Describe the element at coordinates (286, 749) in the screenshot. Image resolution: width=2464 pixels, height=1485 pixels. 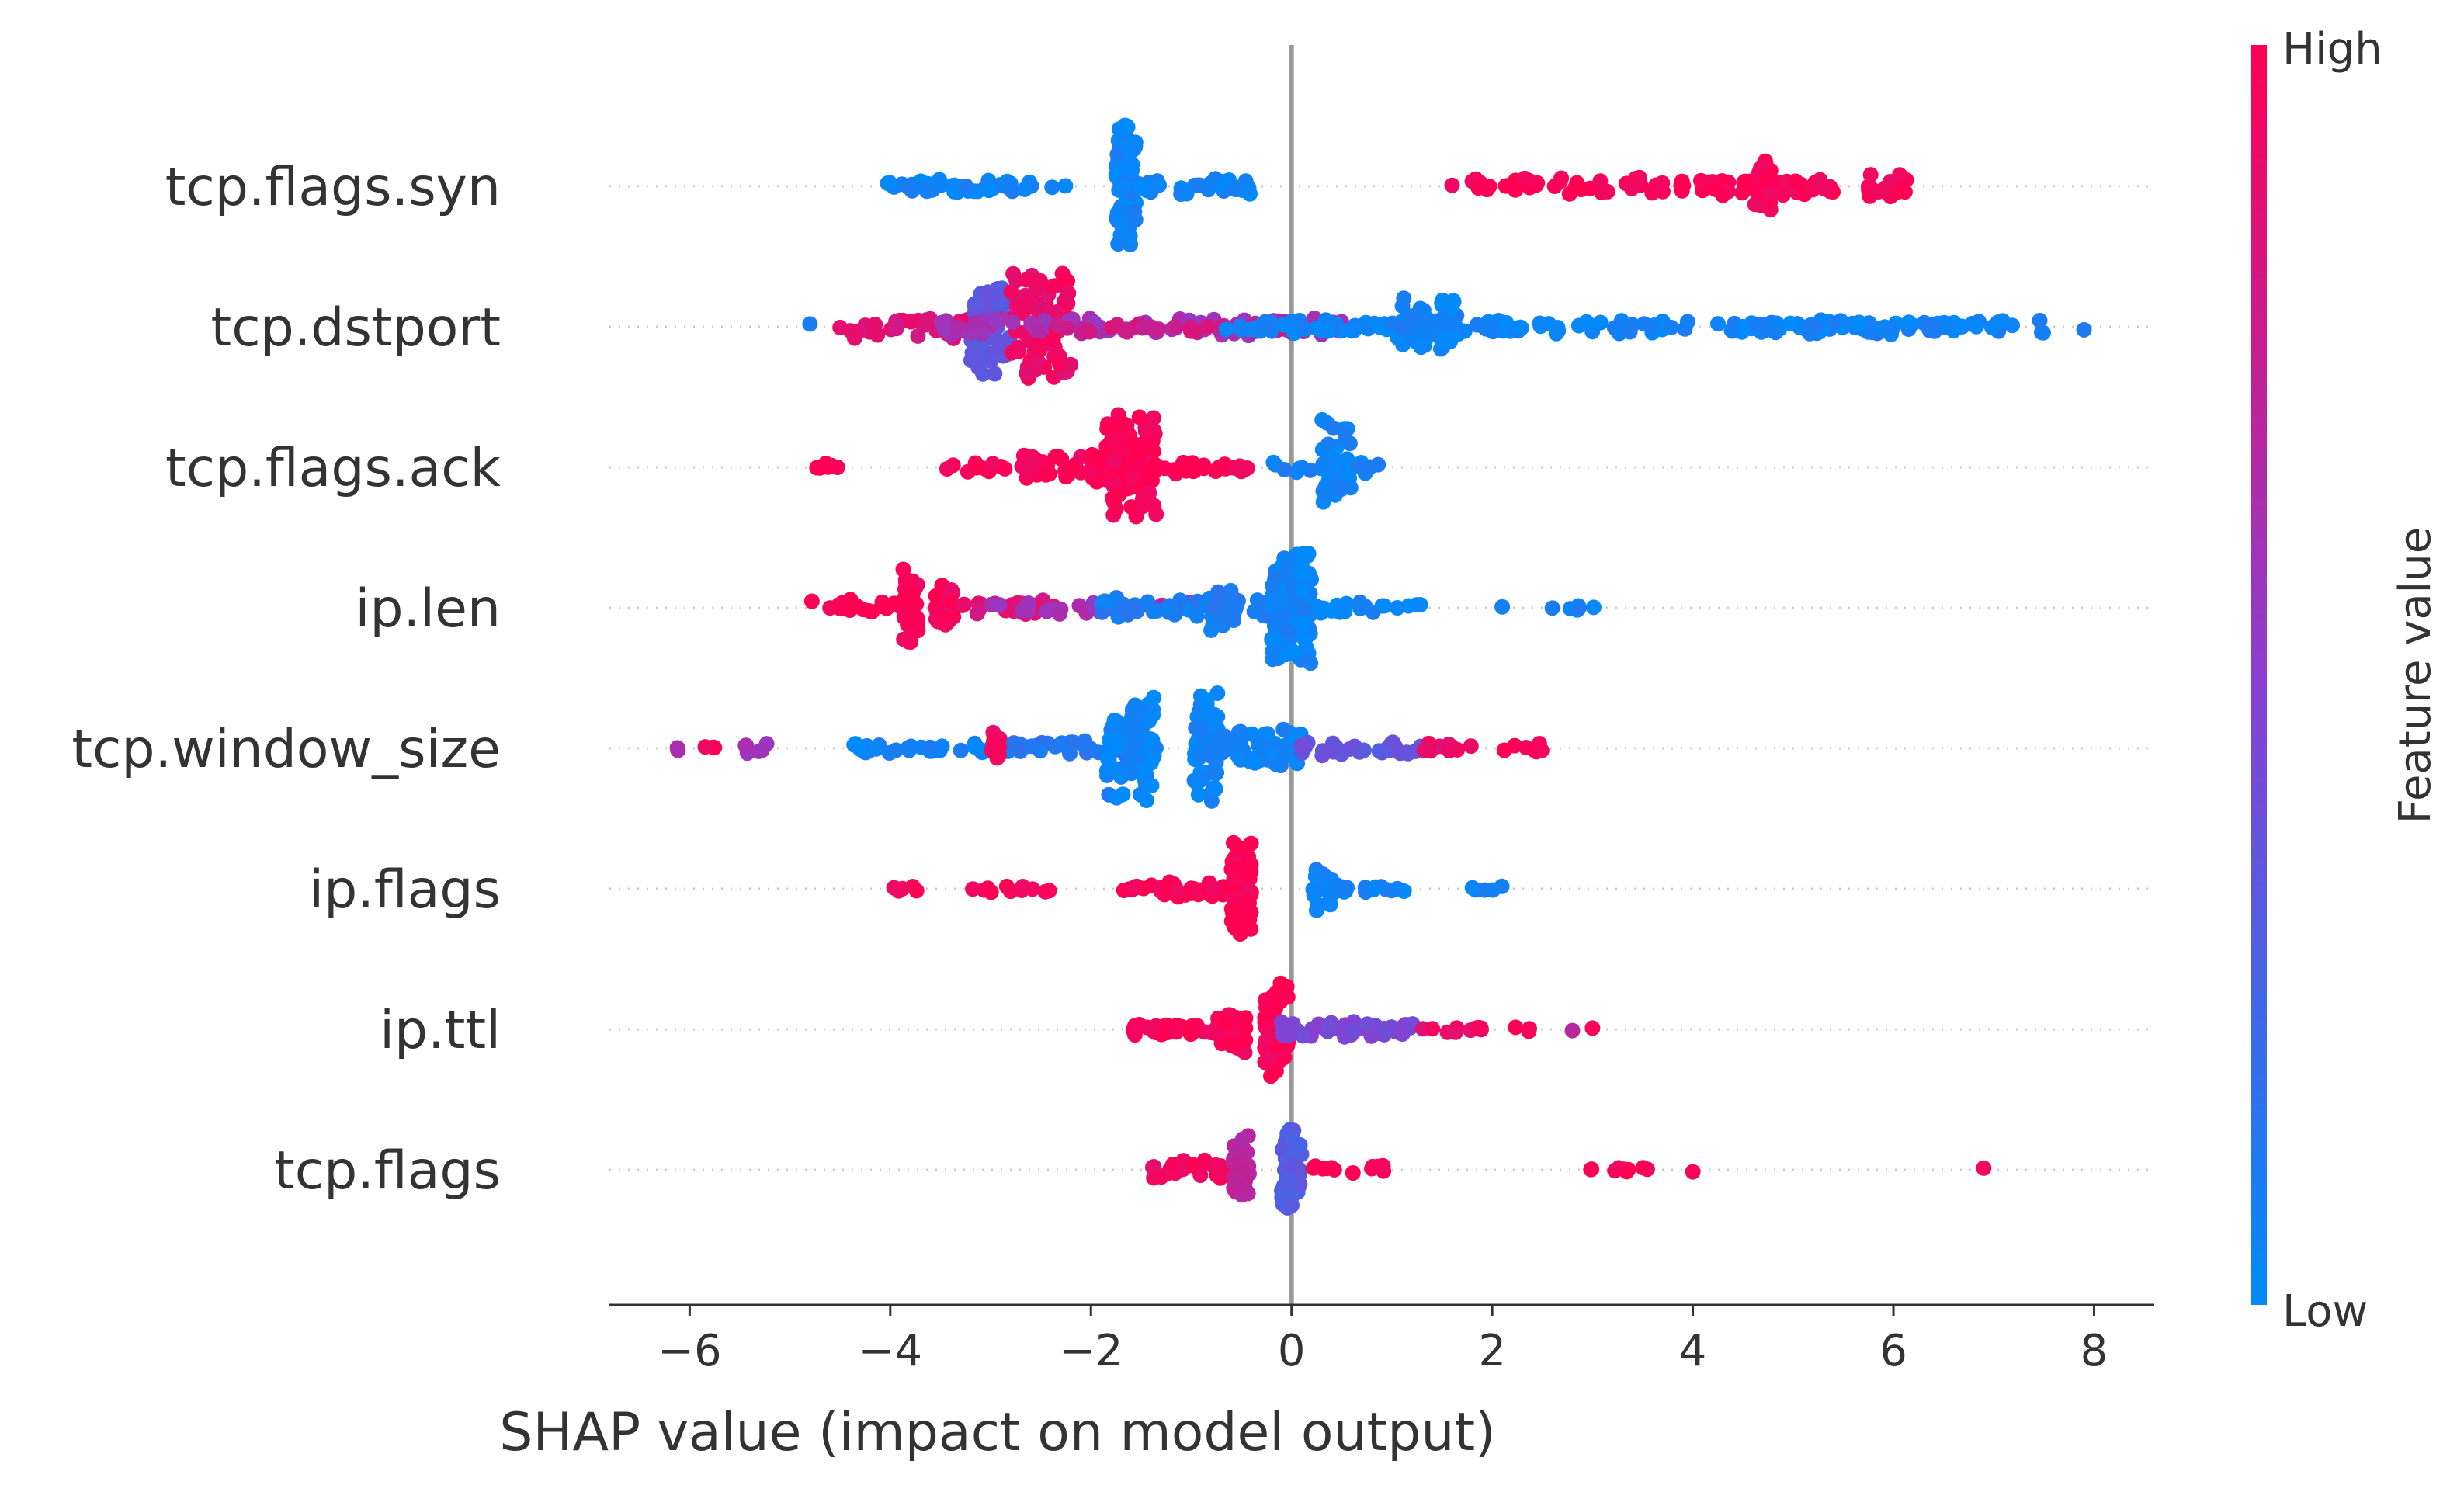
I see `feature-label: tcp.window_size` at that location.